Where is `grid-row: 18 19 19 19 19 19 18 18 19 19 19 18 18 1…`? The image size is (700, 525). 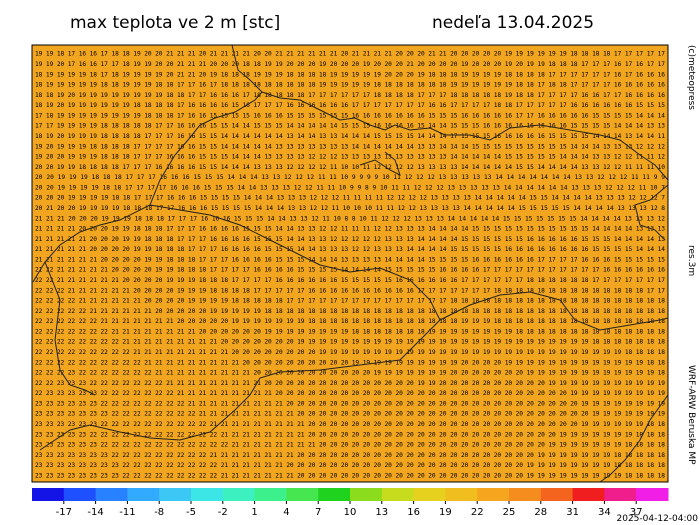 grid-row: 18 19 19 19 19 19 18 18 19 19 19 18 18 1… is located at coordinates (350, 85).